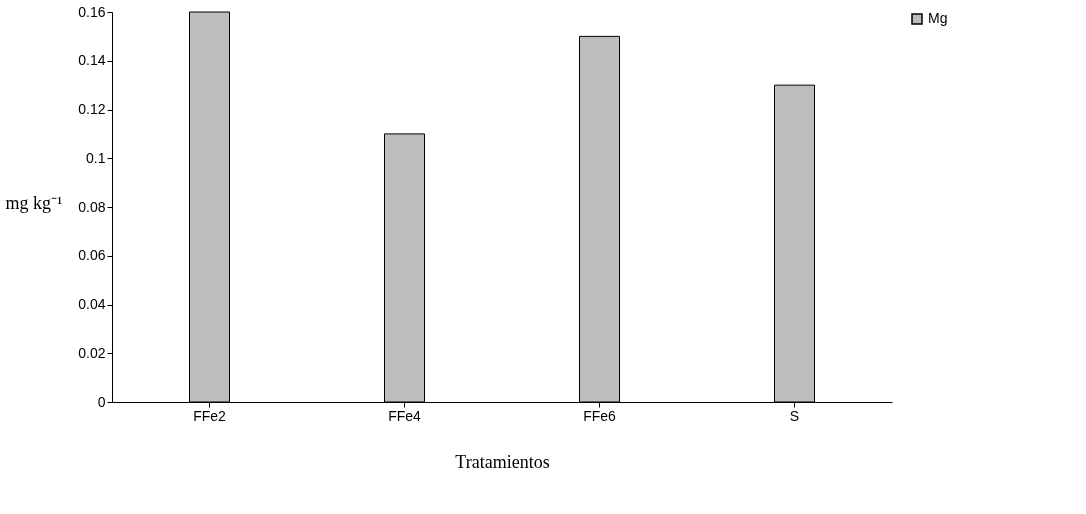 The image size is (1086, 514). What do you see at coordinates (101, 401) in the screenshot?
I see `y-tick-label: 0` at bounding box center [101, 401].